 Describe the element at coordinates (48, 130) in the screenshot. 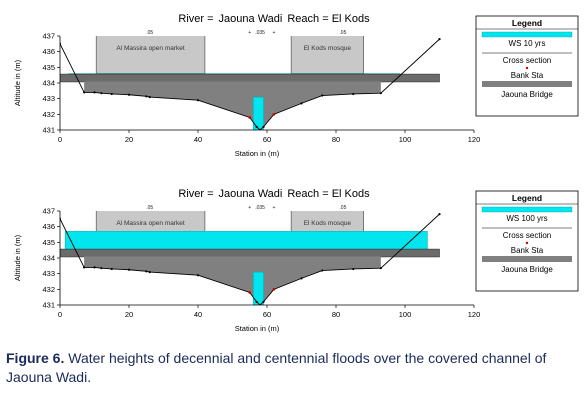

I see `y-tick-label: 431` at that location.